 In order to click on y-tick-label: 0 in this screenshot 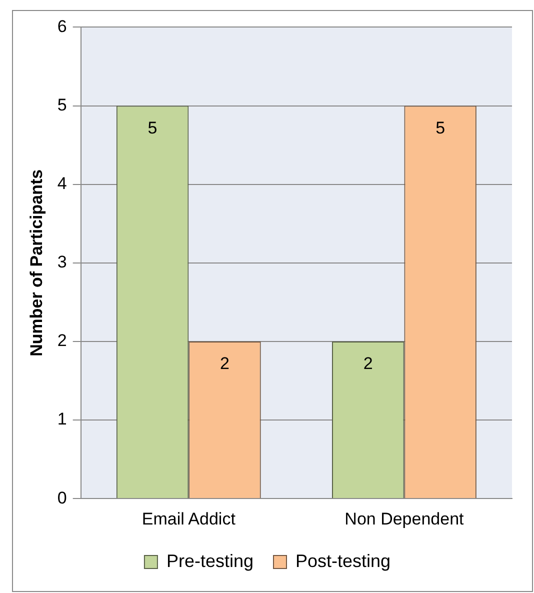, I will do `click(62, 498)`.